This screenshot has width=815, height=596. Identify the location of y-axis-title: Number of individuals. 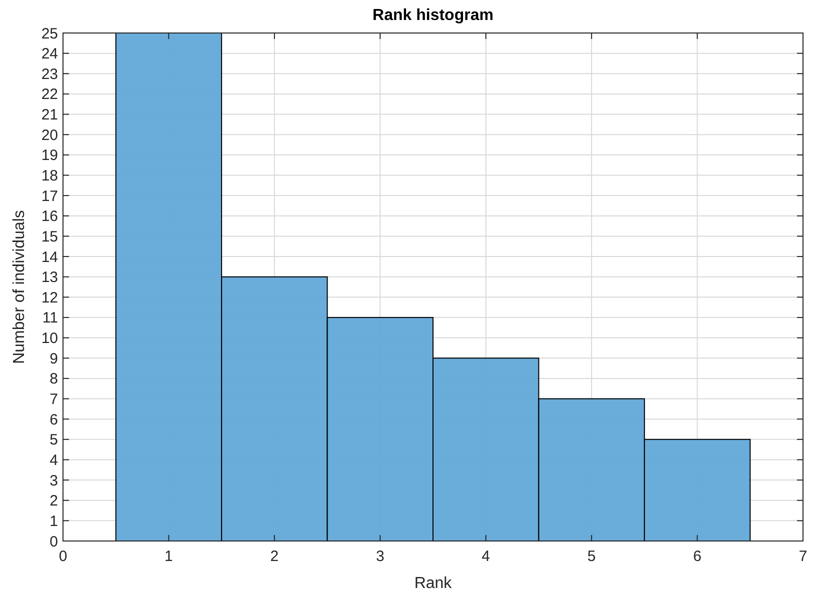
(19, 287).